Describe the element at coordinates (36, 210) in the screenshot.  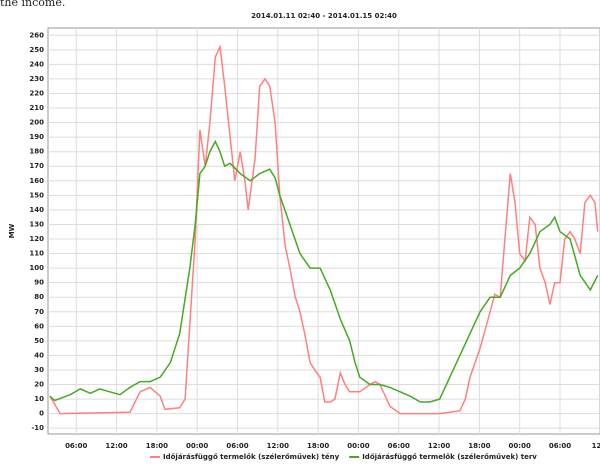
I see `y-tick-label: 140` at that location.